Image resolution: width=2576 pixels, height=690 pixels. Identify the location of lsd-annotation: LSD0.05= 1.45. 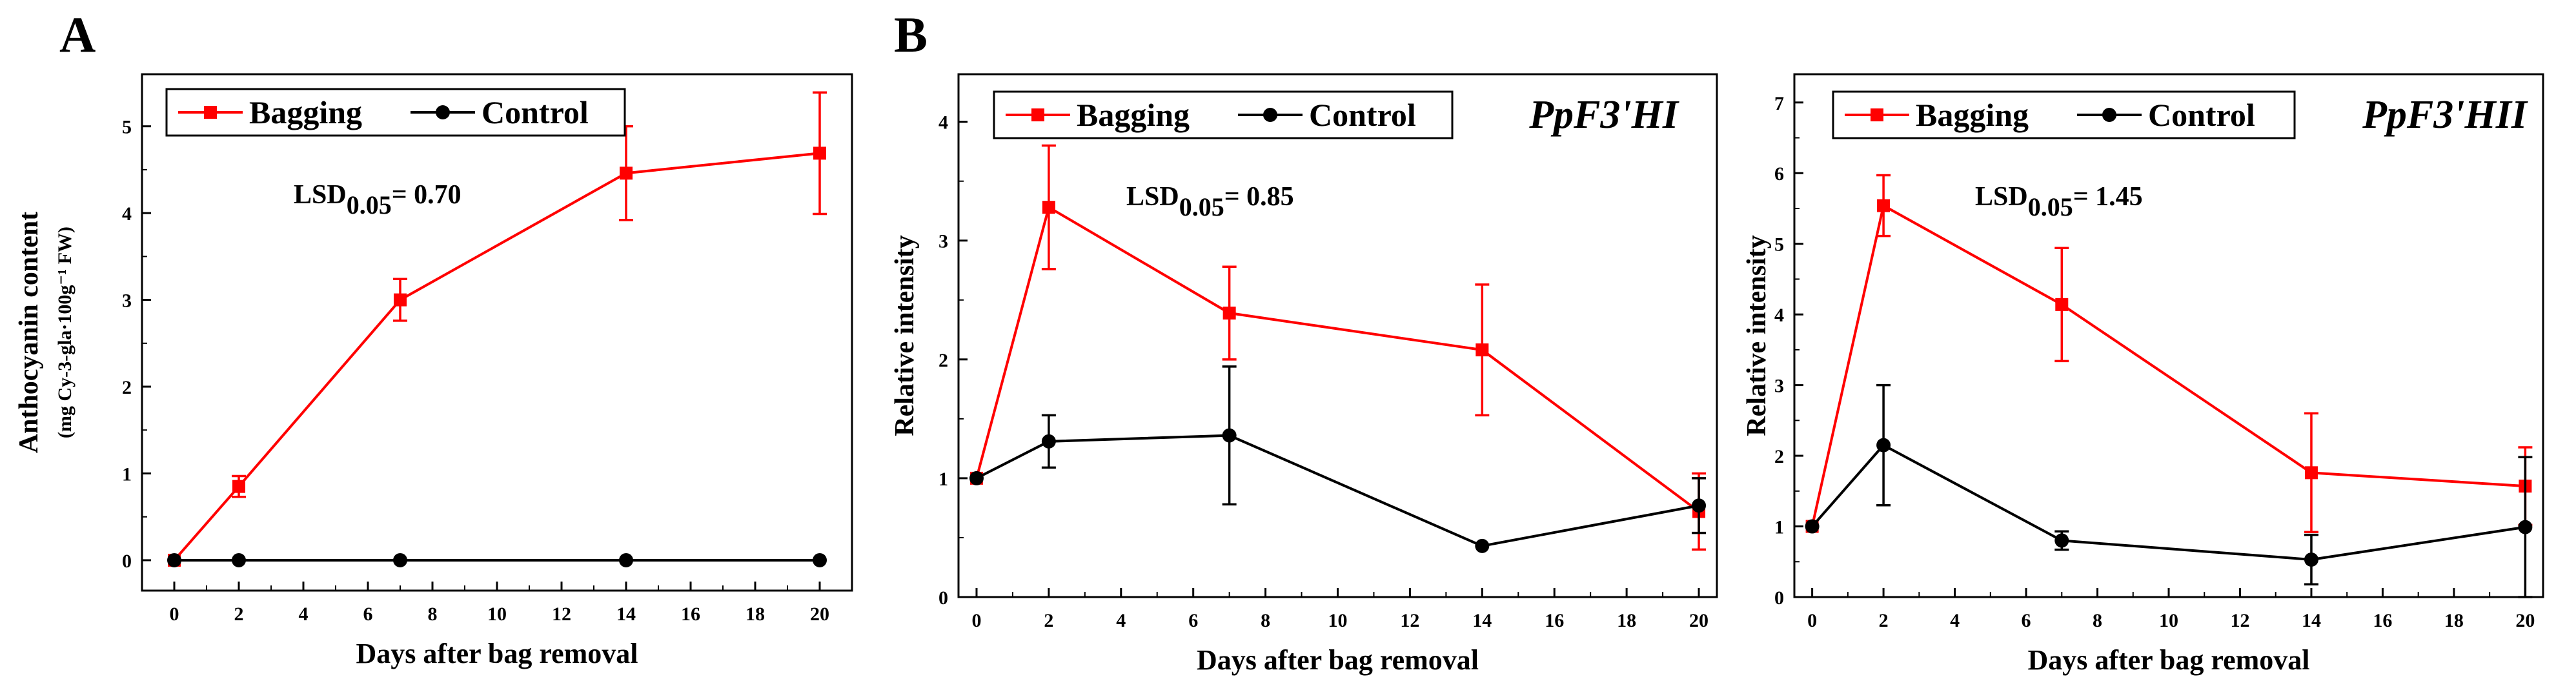
(2059, 202).